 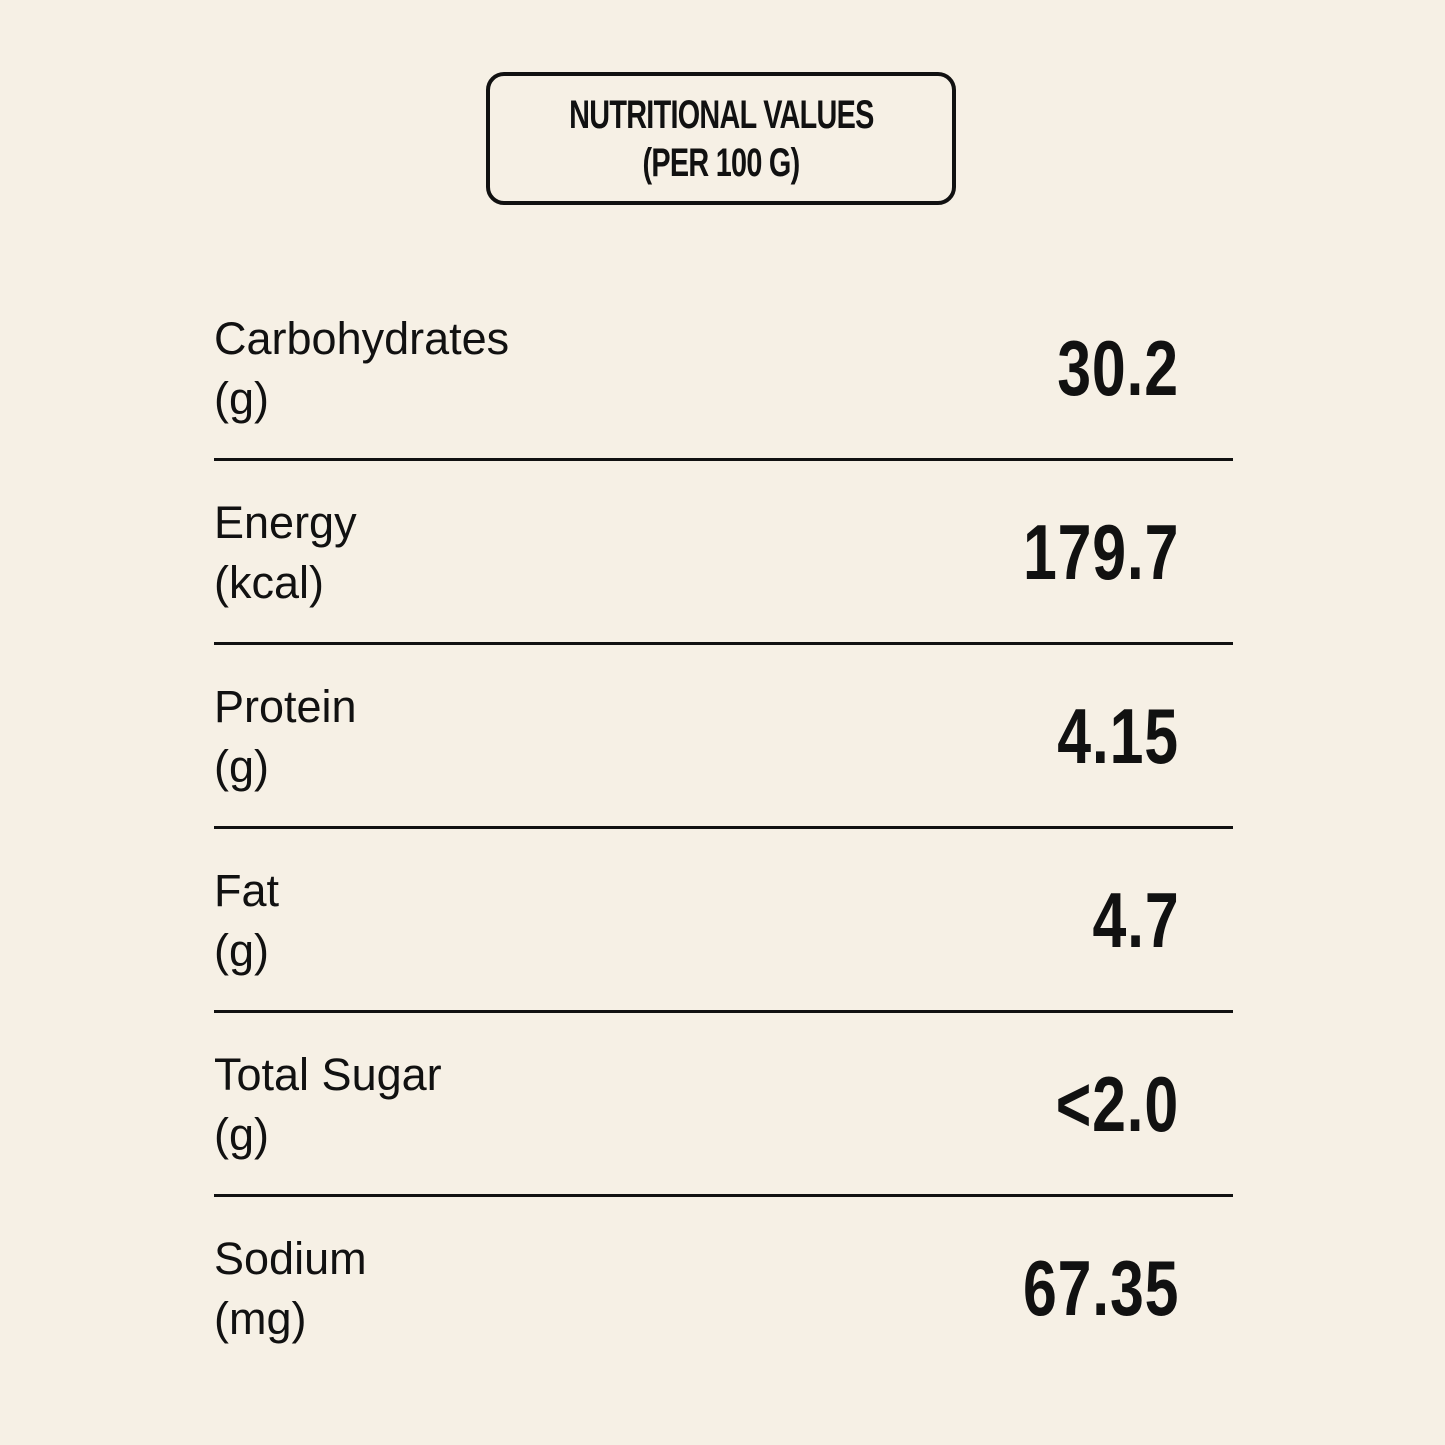 What do you see at coordinates (721, 162) in the screenshot?
I see `title-line-2: (PER 100 G)` at bounding box center [721, 162].